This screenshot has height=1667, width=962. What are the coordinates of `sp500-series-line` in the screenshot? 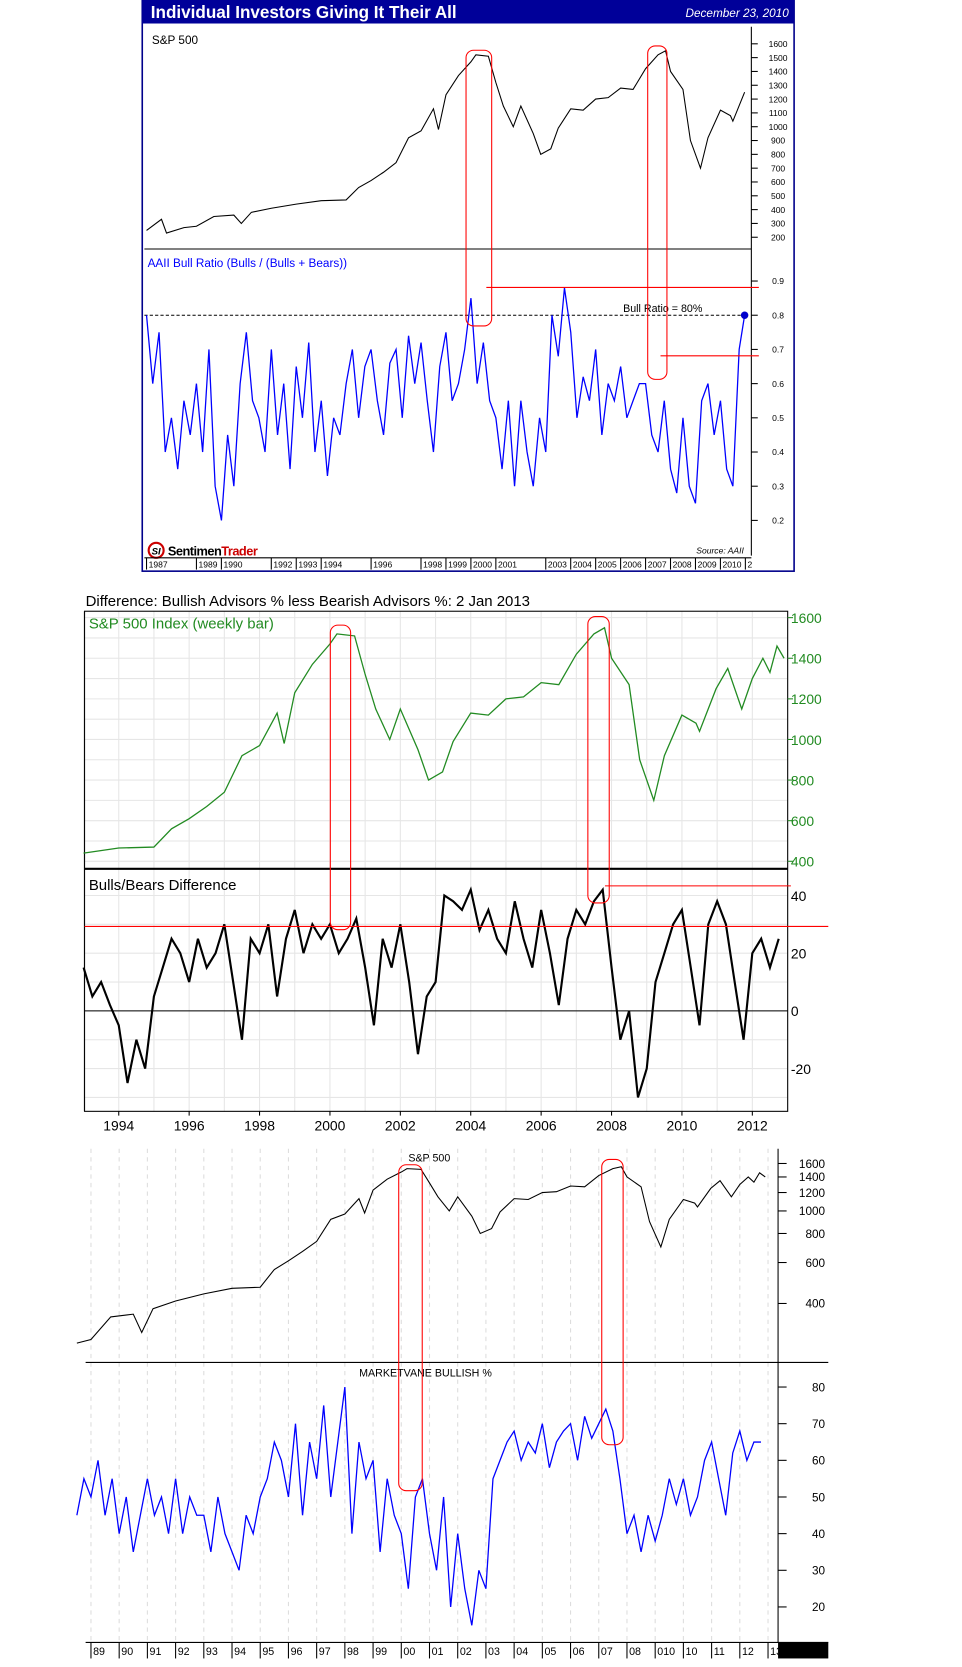 It's located at (421, 1255).